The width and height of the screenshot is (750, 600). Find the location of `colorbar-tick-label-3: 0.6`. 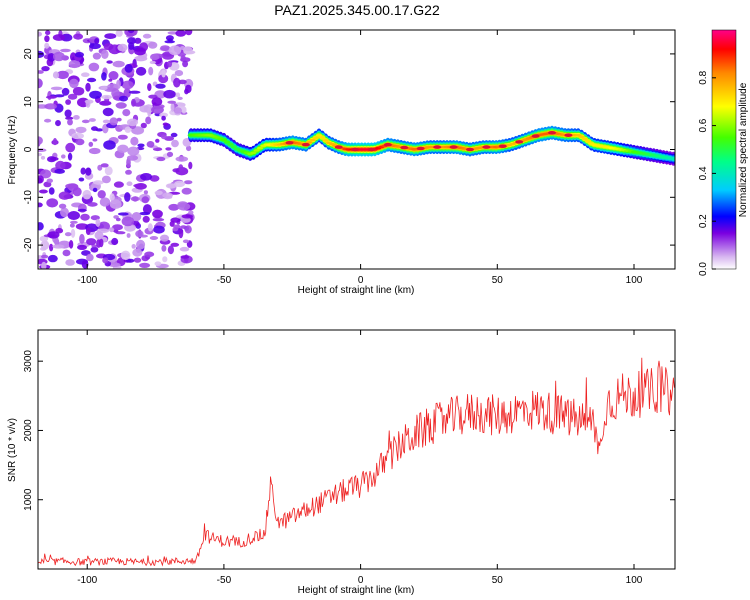

colorbar-tick-label-3: 0.6 is located at coordinates (703, 125).